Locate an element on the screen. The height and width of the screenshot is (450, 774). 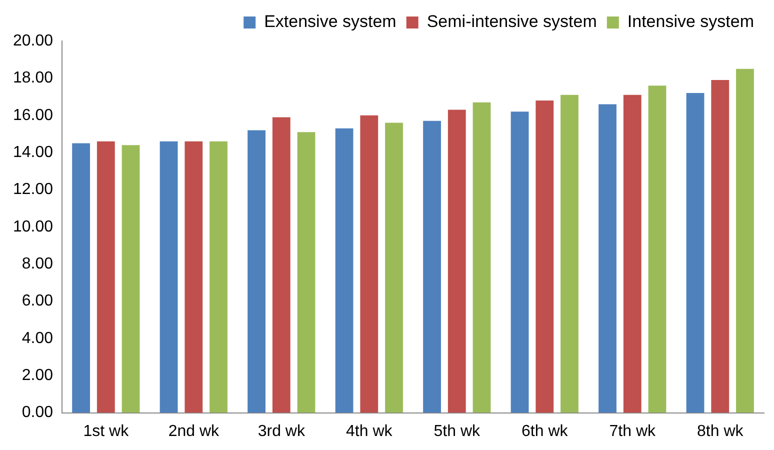
y-tick-label: 12.00 is located at coordinates (33, 189).